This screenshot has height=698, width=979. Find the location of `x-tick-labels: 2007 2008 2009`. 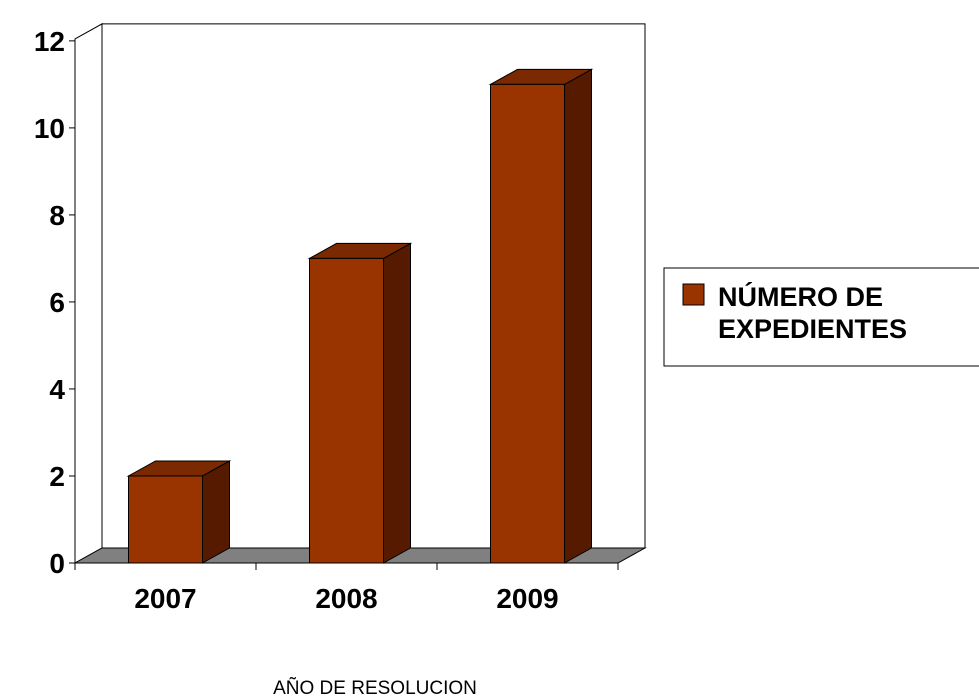

x-tick-labels: 2007 2008 2009 is located at coordinates (346, 598).